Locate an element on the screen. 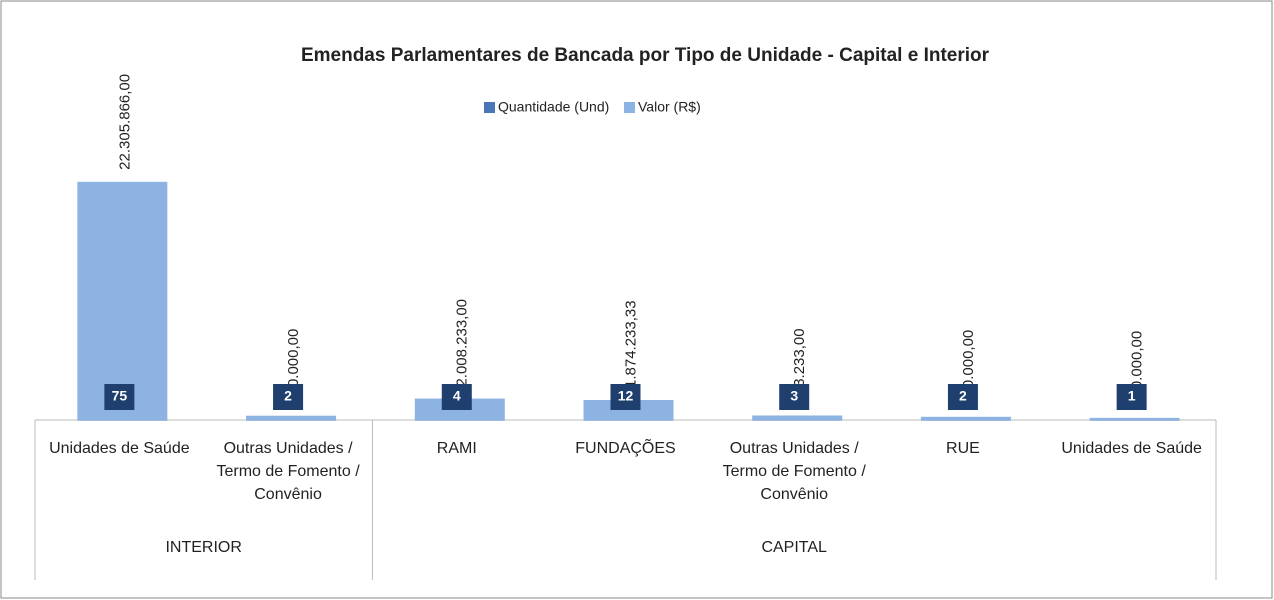  x-tick-label: FUNDAÇÕES is located at coordinates (625, 448).